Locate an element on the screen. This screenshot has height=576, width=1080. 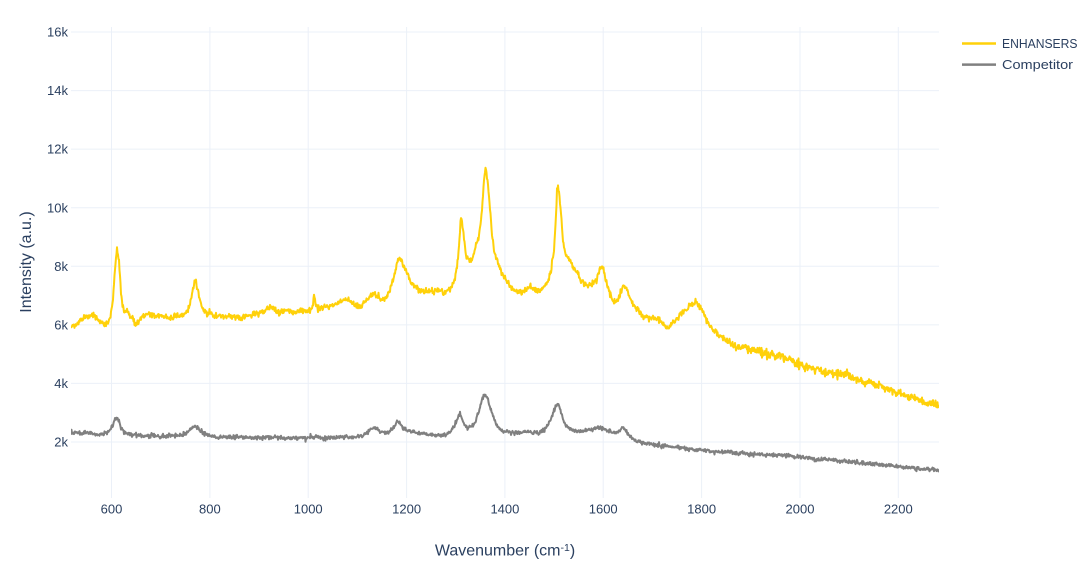
svg-text: 8k is located at coordinates (61, 266).